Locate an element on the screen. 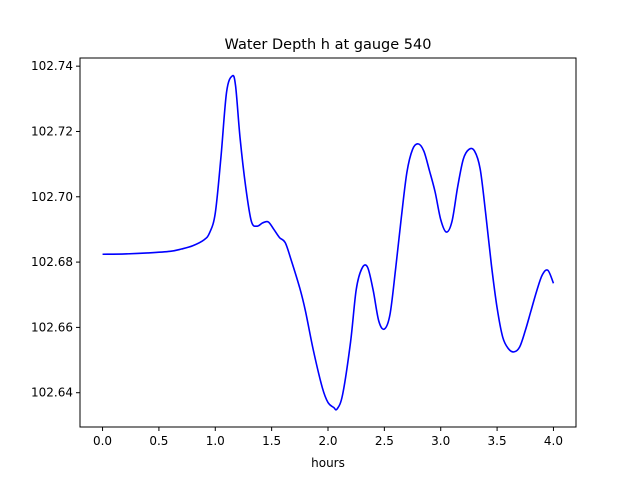  y-tick-label: 102.66 is located at coordinates (52, 327).